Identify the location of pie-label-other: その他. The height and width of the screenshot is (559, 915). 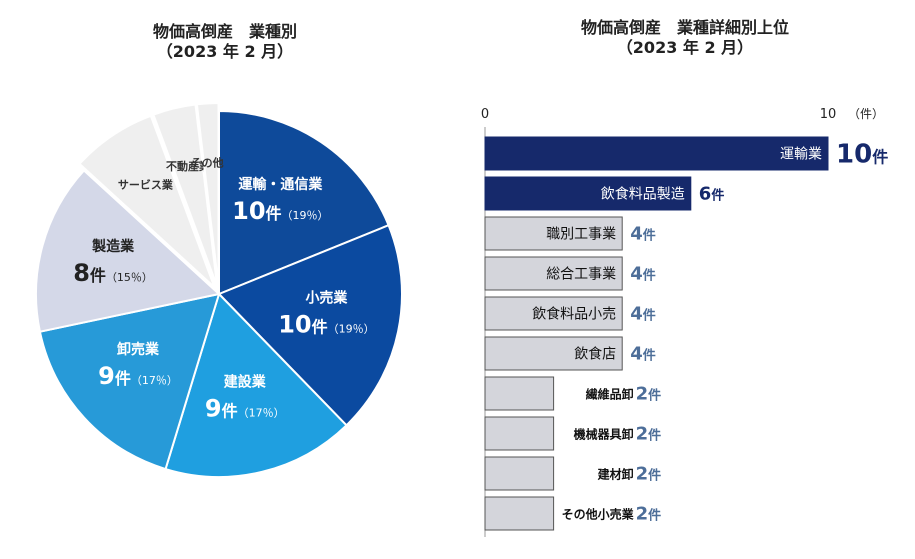
(207, 162).